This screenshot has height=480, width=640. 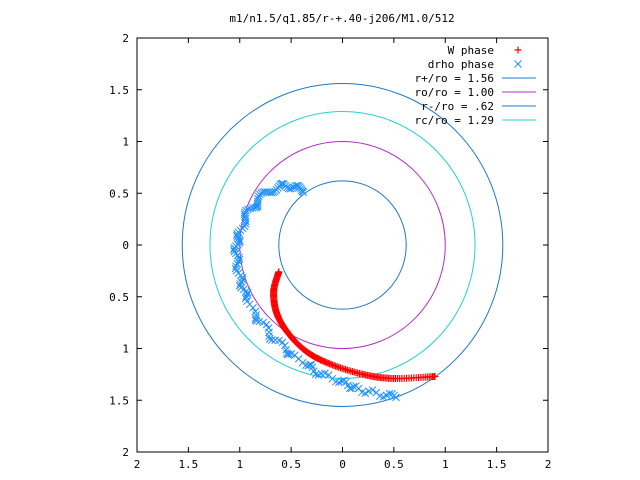 What do you see at coordinates (354, 325) in the screenshot?
I see `series-w-phase` at bounding box center [354, 325].